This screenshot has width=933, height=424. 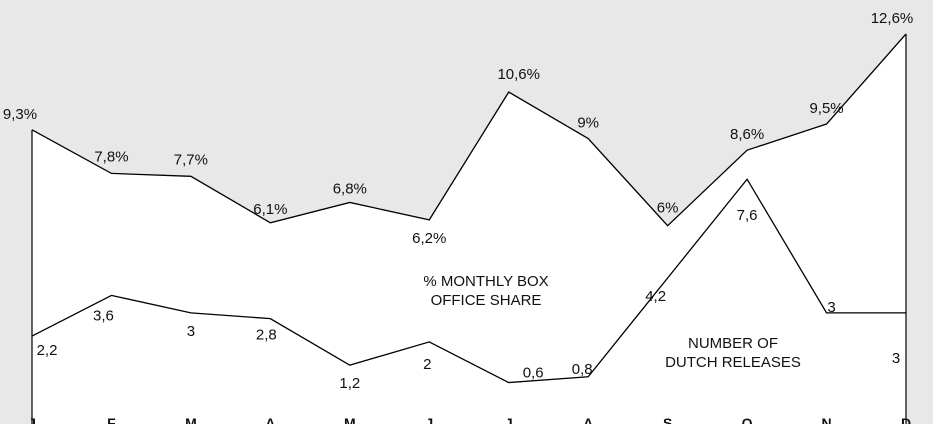 What do you see at coordinates (427, 364) in the screenshot?
I see `data-label: 2` at bounding box center [427, 364].